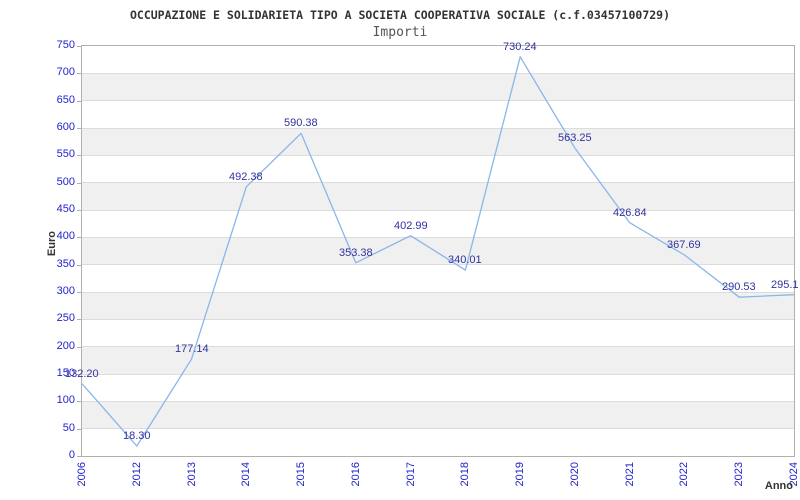 This screenshot has width=800, height=500. I want to click on x-tick-label: 2013, so click(192, 474).